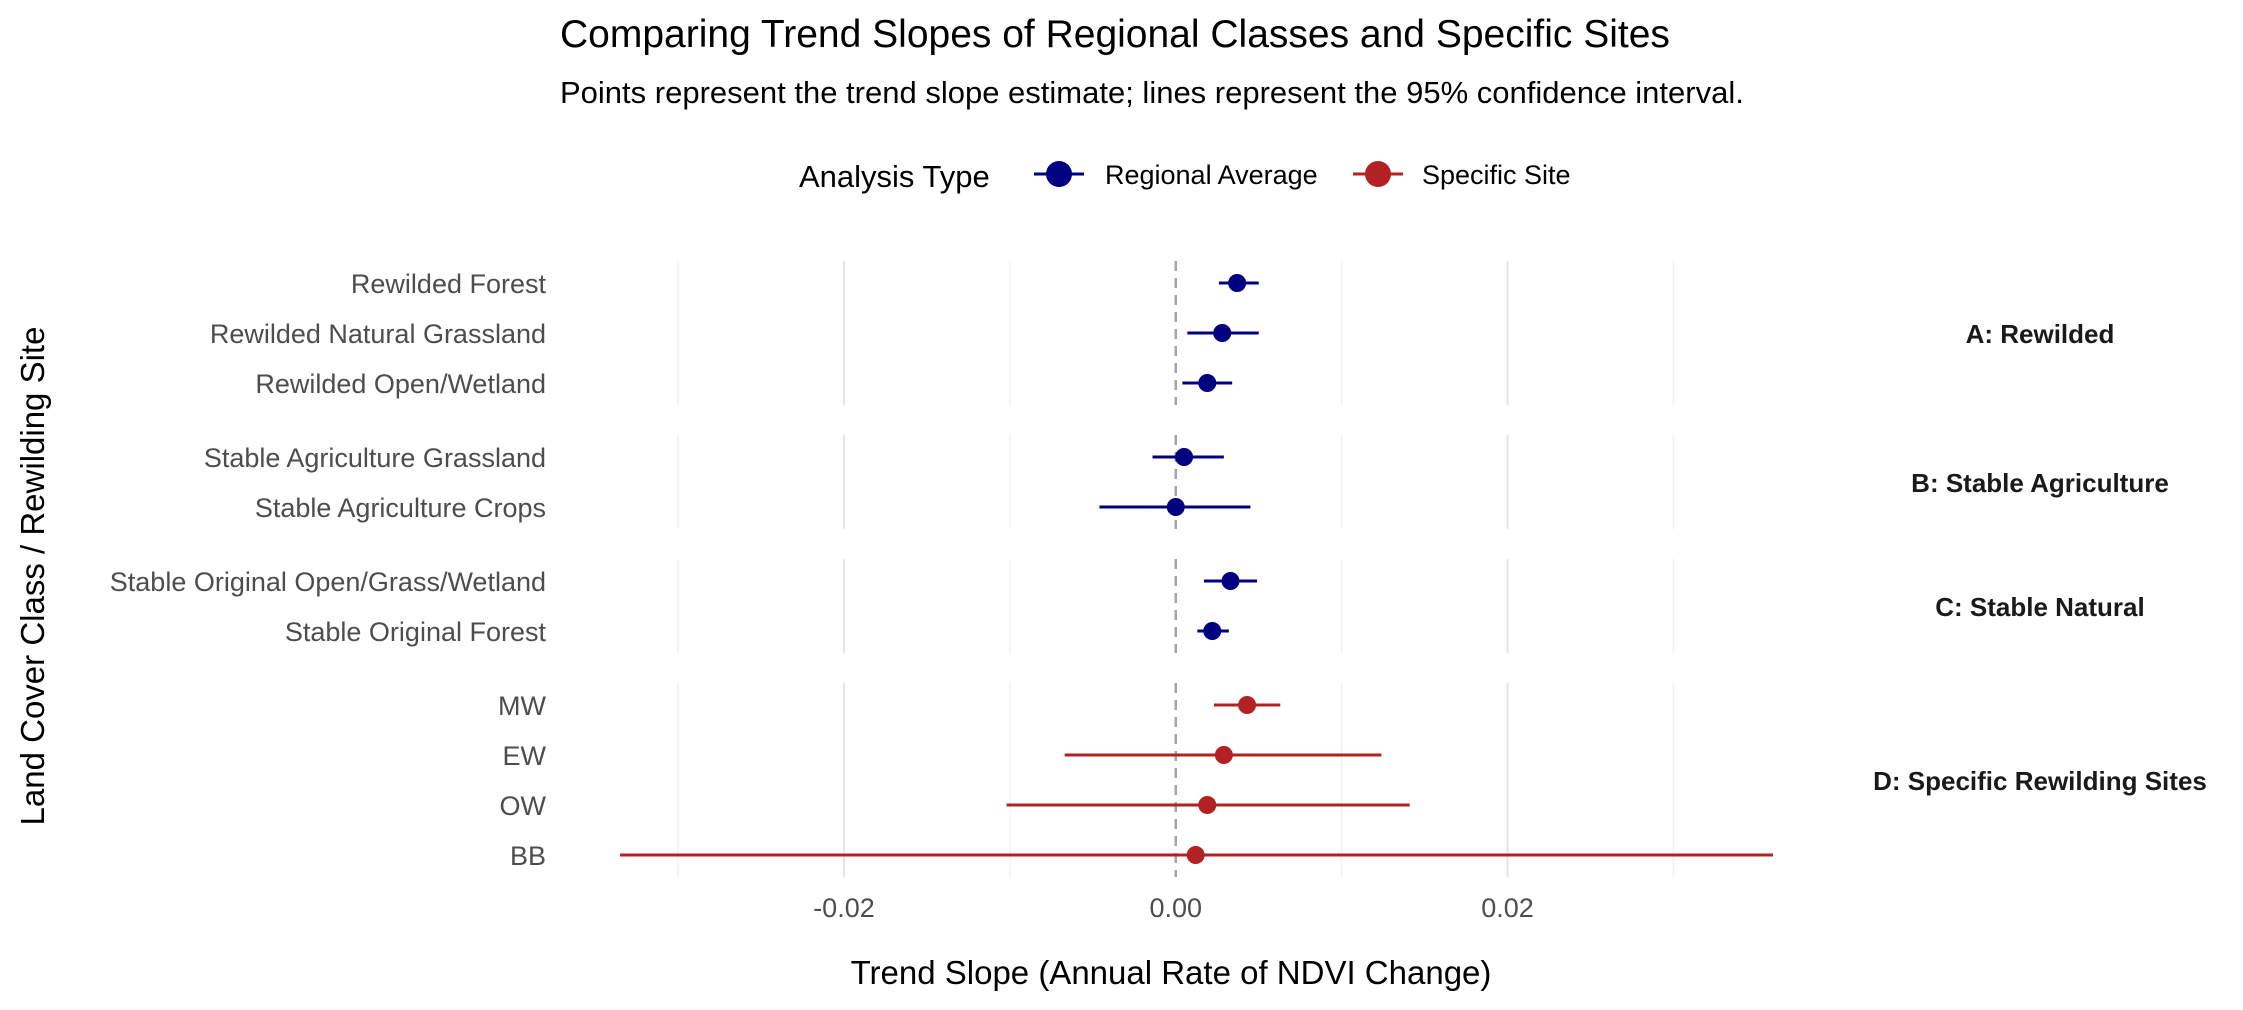 The image size is (2243, 1010). I want to click on y-tick-label: Stable Agriculture Crops, so click(400, 508).